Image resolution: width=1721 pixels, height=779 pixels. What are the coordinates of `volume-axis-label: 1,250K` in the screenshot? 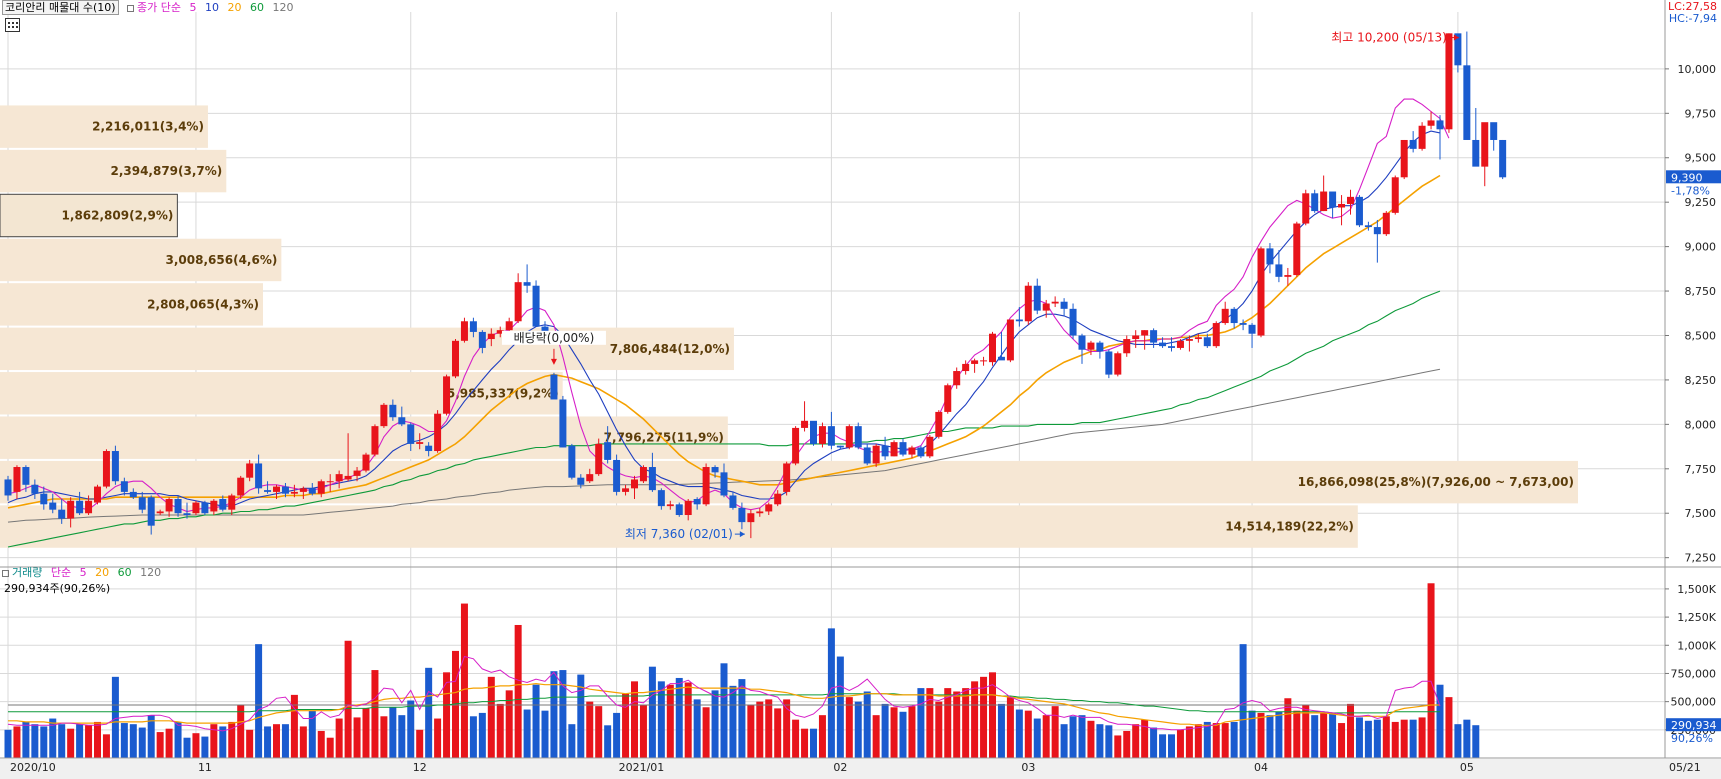 It's located at (1696, 617).